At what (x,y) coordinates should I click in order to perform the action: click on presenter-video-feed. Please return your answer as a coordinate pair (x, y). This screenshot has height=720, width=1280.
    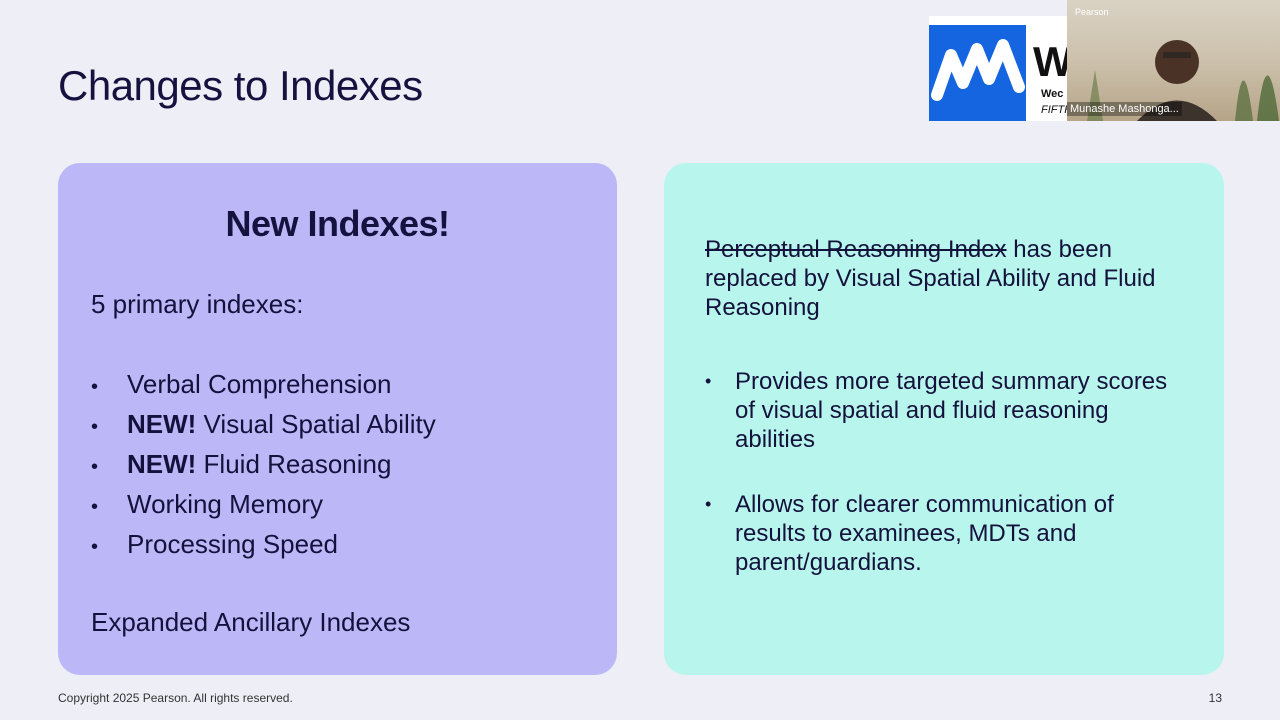
    Looking at the image, I should click on (1183, 80).